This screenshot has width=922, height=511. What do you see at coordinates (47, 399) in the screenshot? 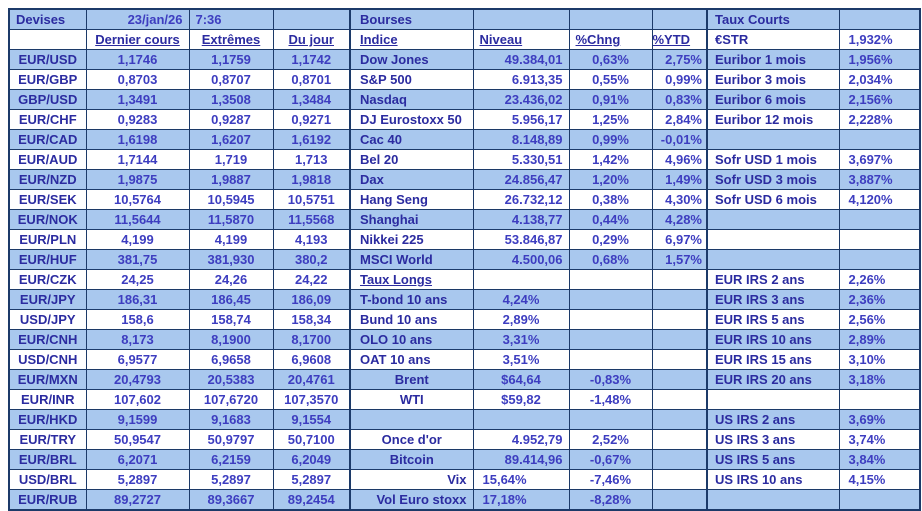
I see `currency-pair: EUR/INR` at bounding box center [47, 399].